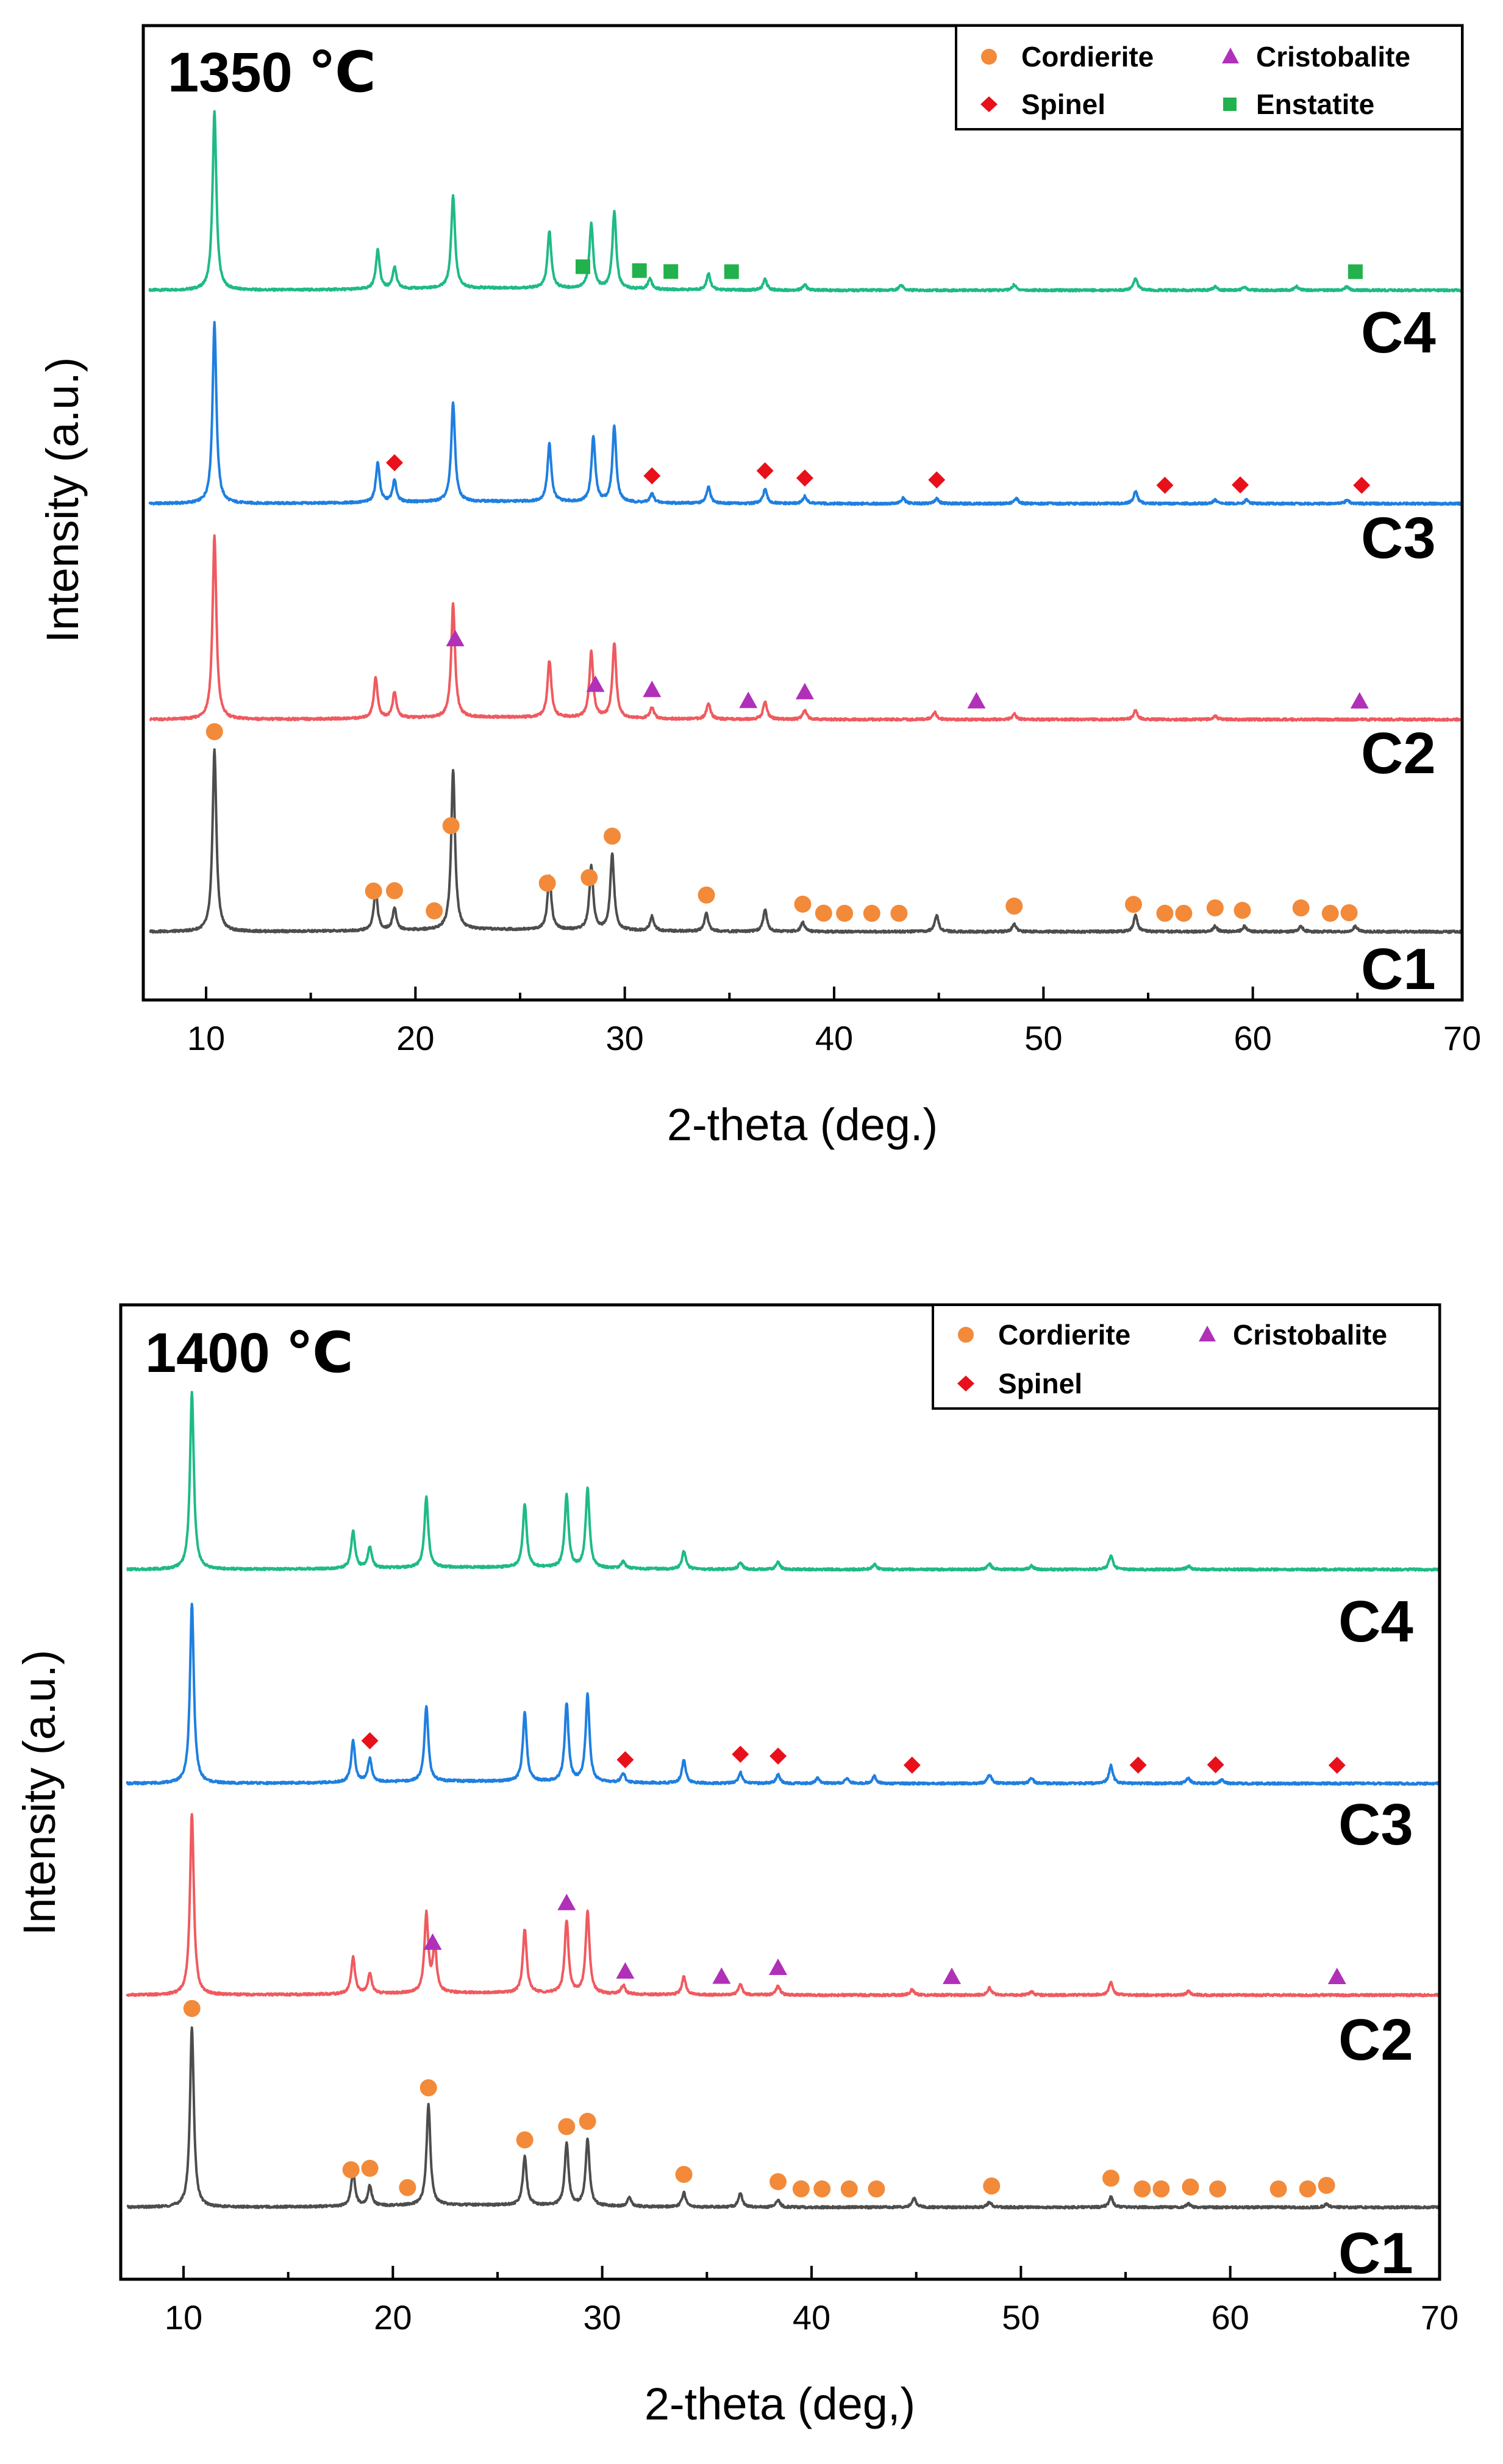 The image size is (1503, 2464). What do you see at coordinates (272, 72) in the screenshot?
I see `temperature-label-1350: 1350 ℃` at bounding box center [272, 72].